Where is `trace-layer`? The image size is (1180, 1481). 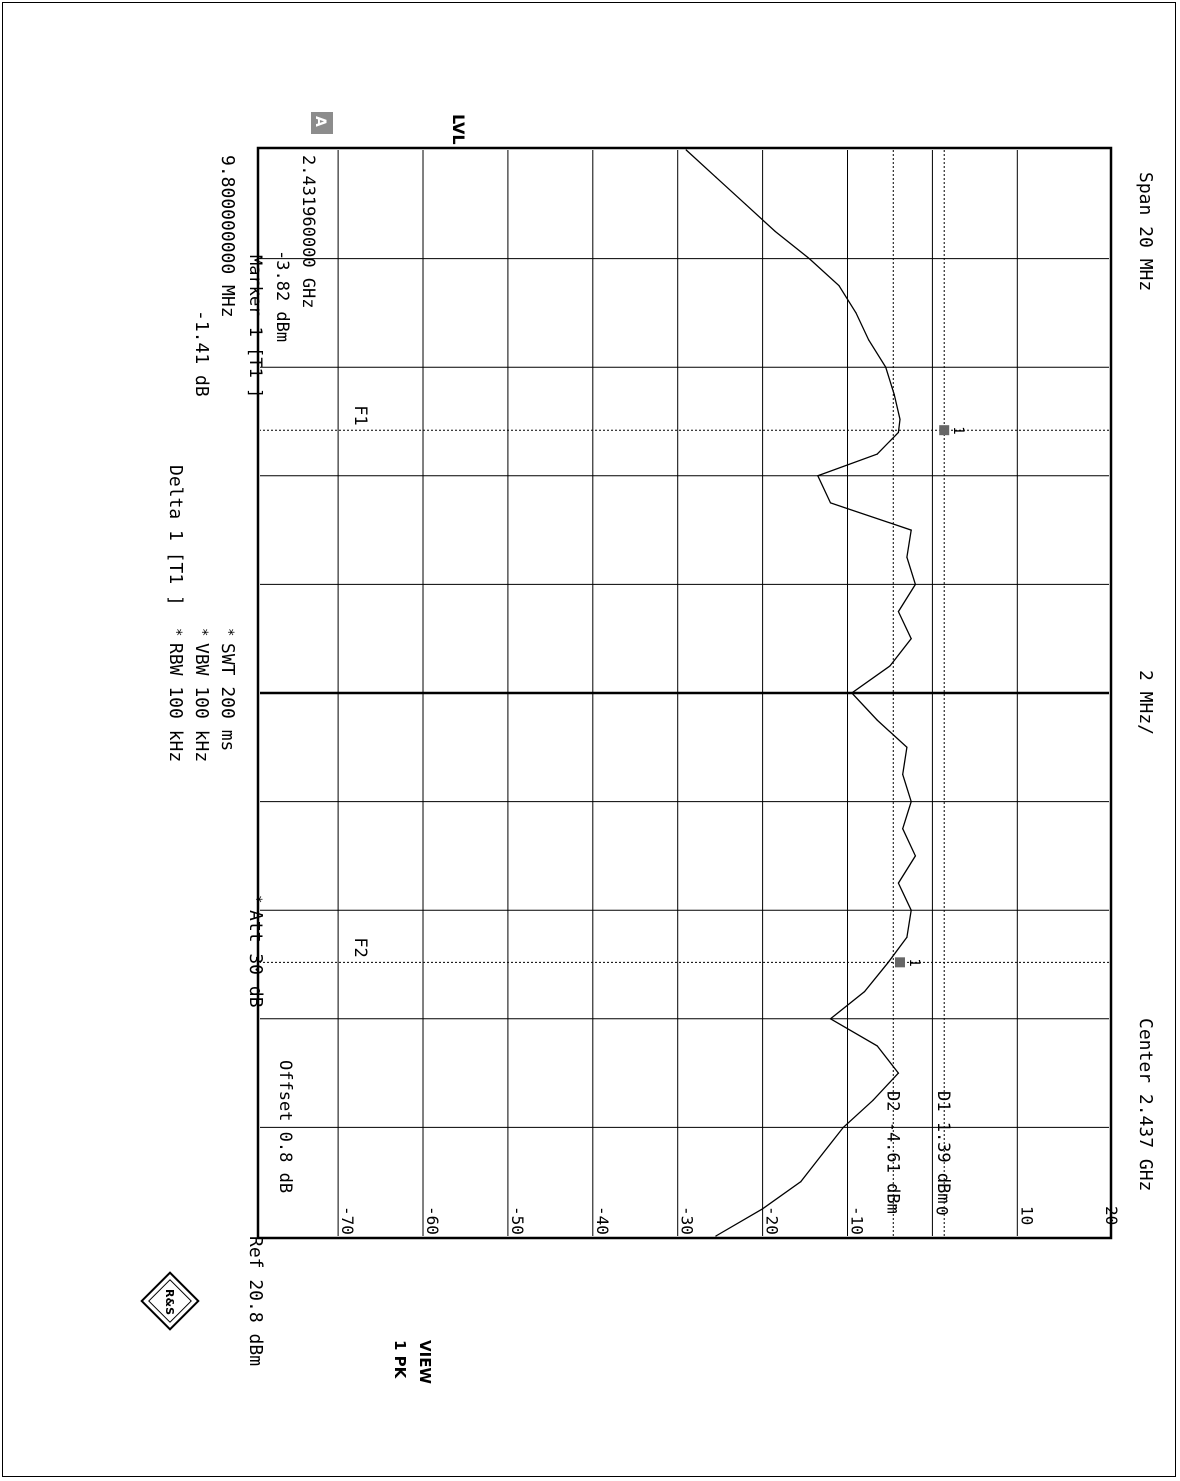
trace-layer is located at coordinates (801, 693).